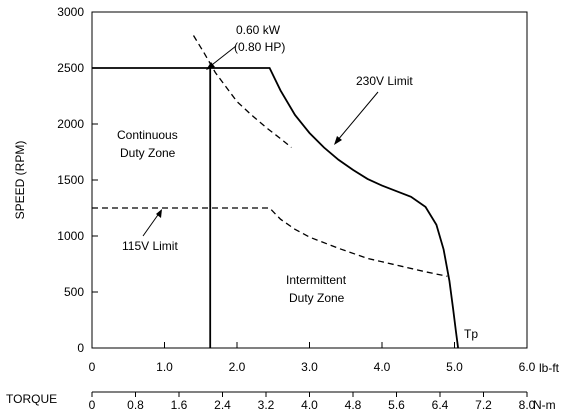 The width and height of the screenshot is (566, 418). I want to click on 230v-arrowhead, so click(338, 140).